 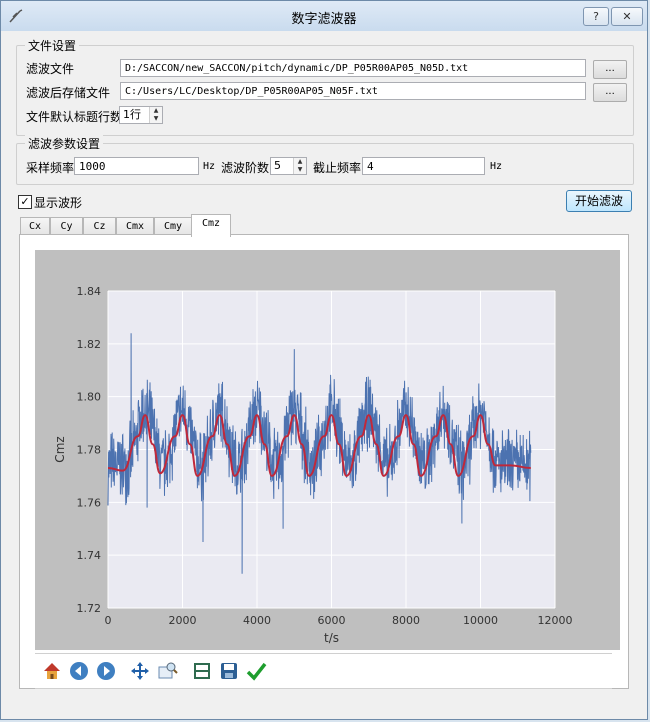 What do you see at coordinates (257, 620) in the screenshot?
I see `x-tick-label: 4000` at bounding box center [257, 620].